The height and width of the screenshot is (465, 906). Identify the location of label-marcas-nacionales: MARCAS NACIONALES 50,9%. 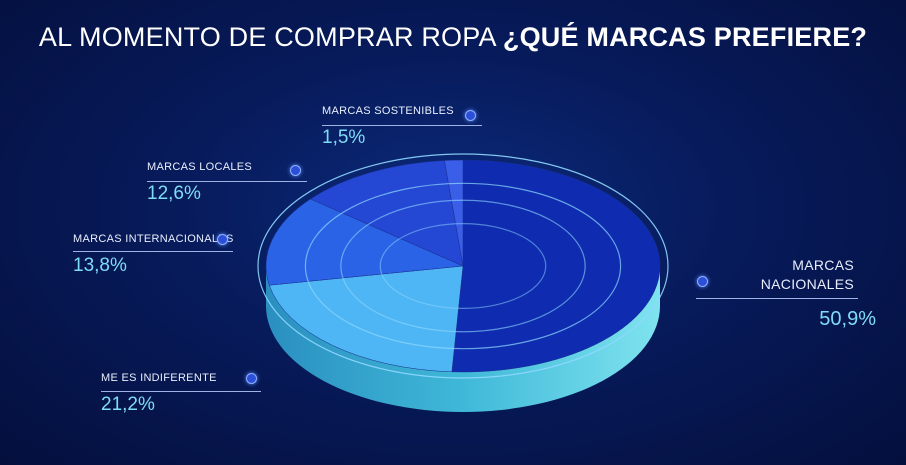
(786, 293).